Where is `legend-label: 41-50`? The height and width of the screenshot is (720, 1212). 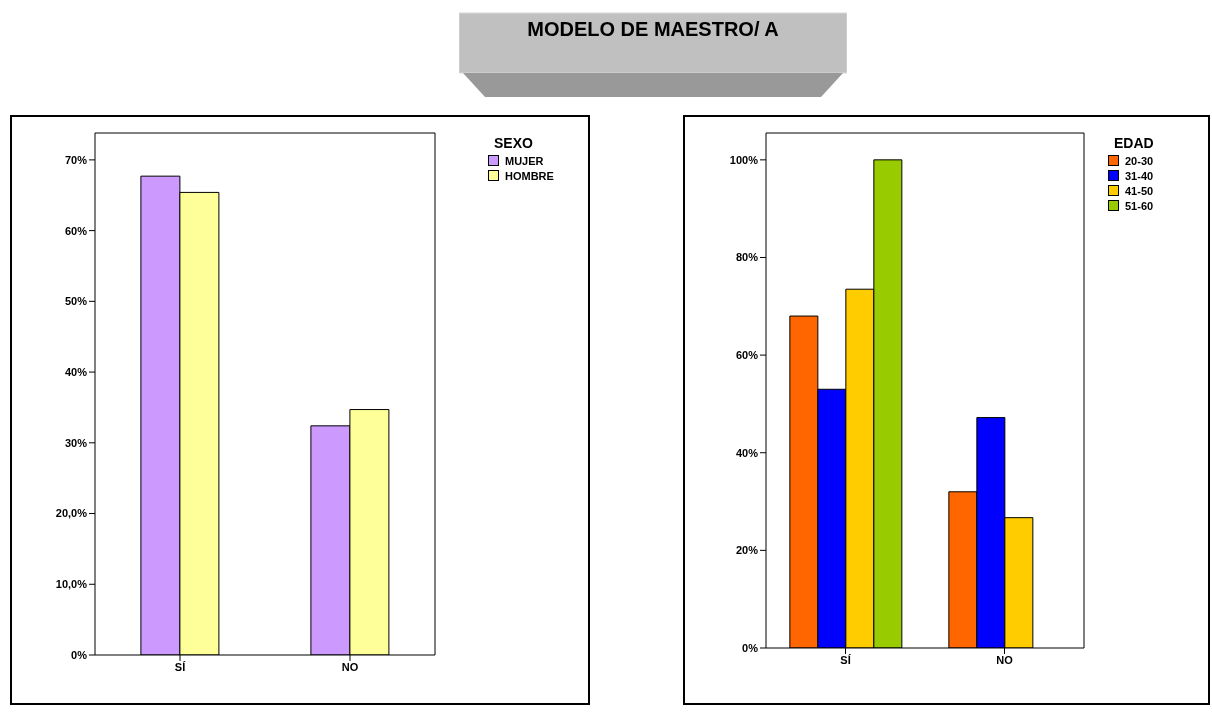
legend-label: 41-50 is located at coordinates (1139, 190).